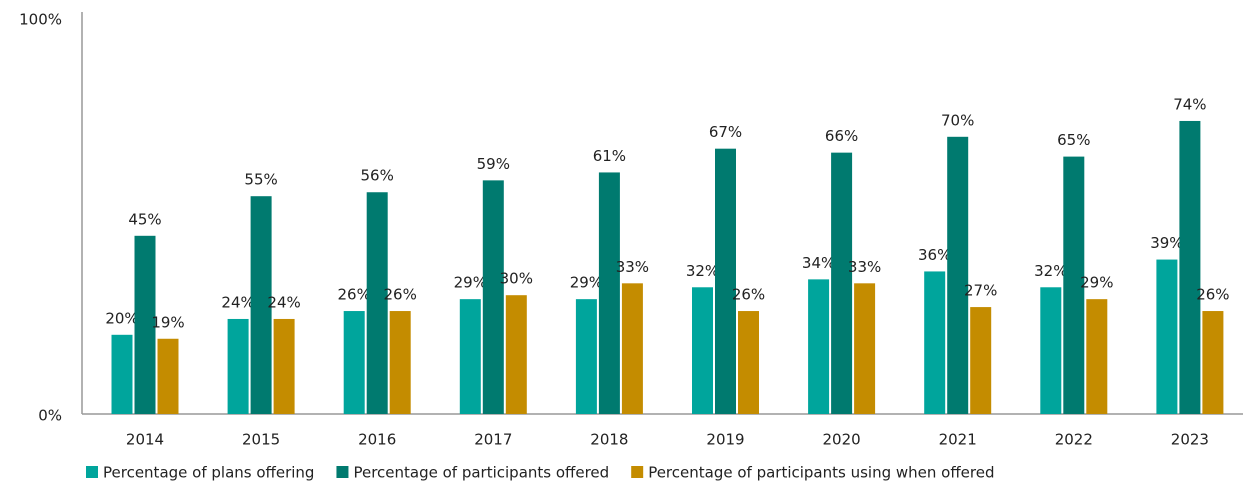 The height and width of the screenshot is (483, 1243). I want to click on x-tick-label: 2021, so click(958, 440).